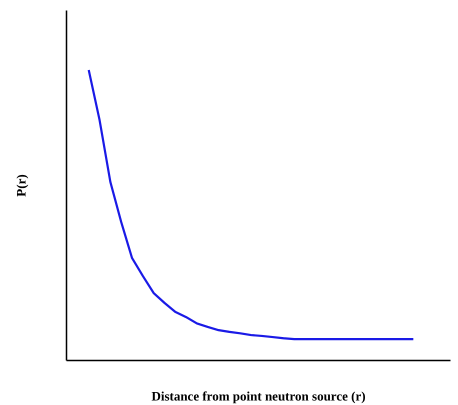 Image resolution: width=458 pixels, height=405 pixels. What do you see at coordinates (258, 396) in the screenshot?
I see `x-axis-title: Distance from point neutron source (r)` at bounding box center [258, 396].